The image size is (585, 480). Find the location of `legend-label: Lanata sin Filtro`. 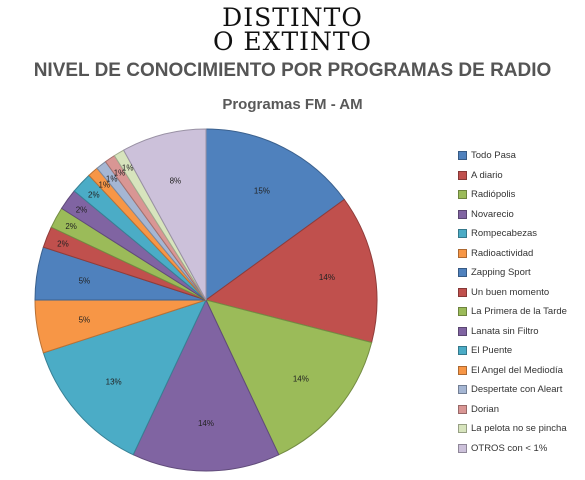

legend-label: Lanata sin Filtro is located at coordinates (505, 331).